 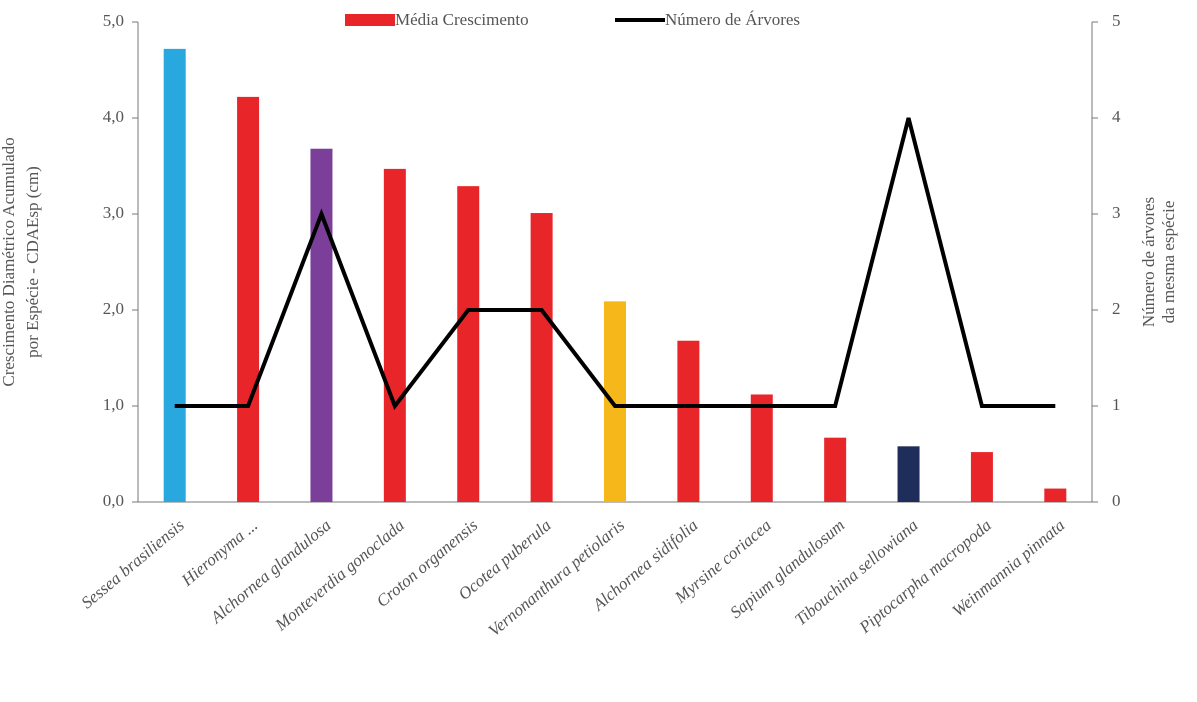 I want to click on y-axis-title-line: Crescimento Diamétrico Acumulado, so click(x=9, y=261).